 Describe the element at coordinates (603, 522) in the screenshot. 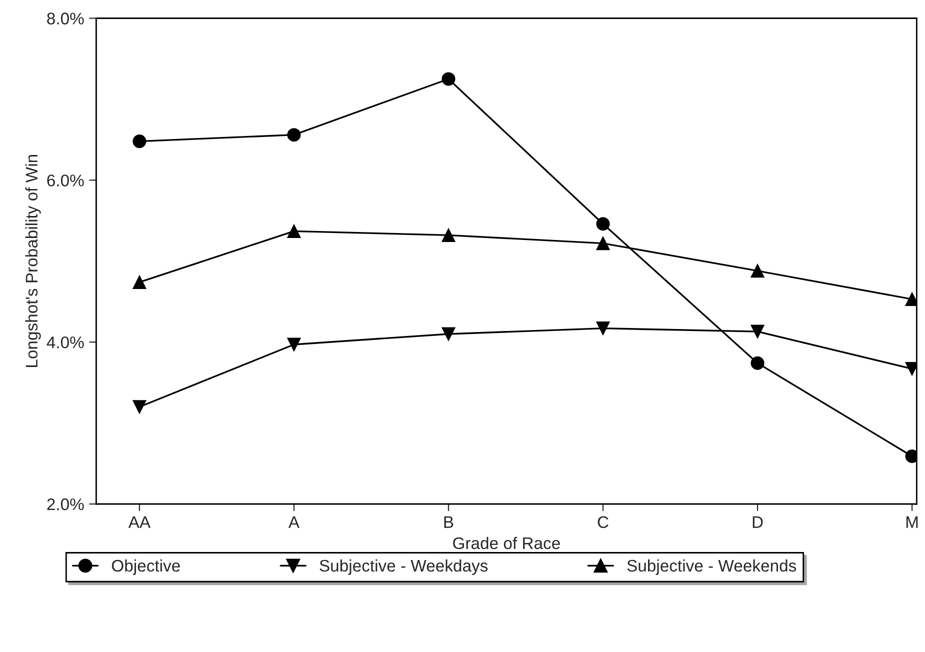

I see `x-tick-label: C` at that location.